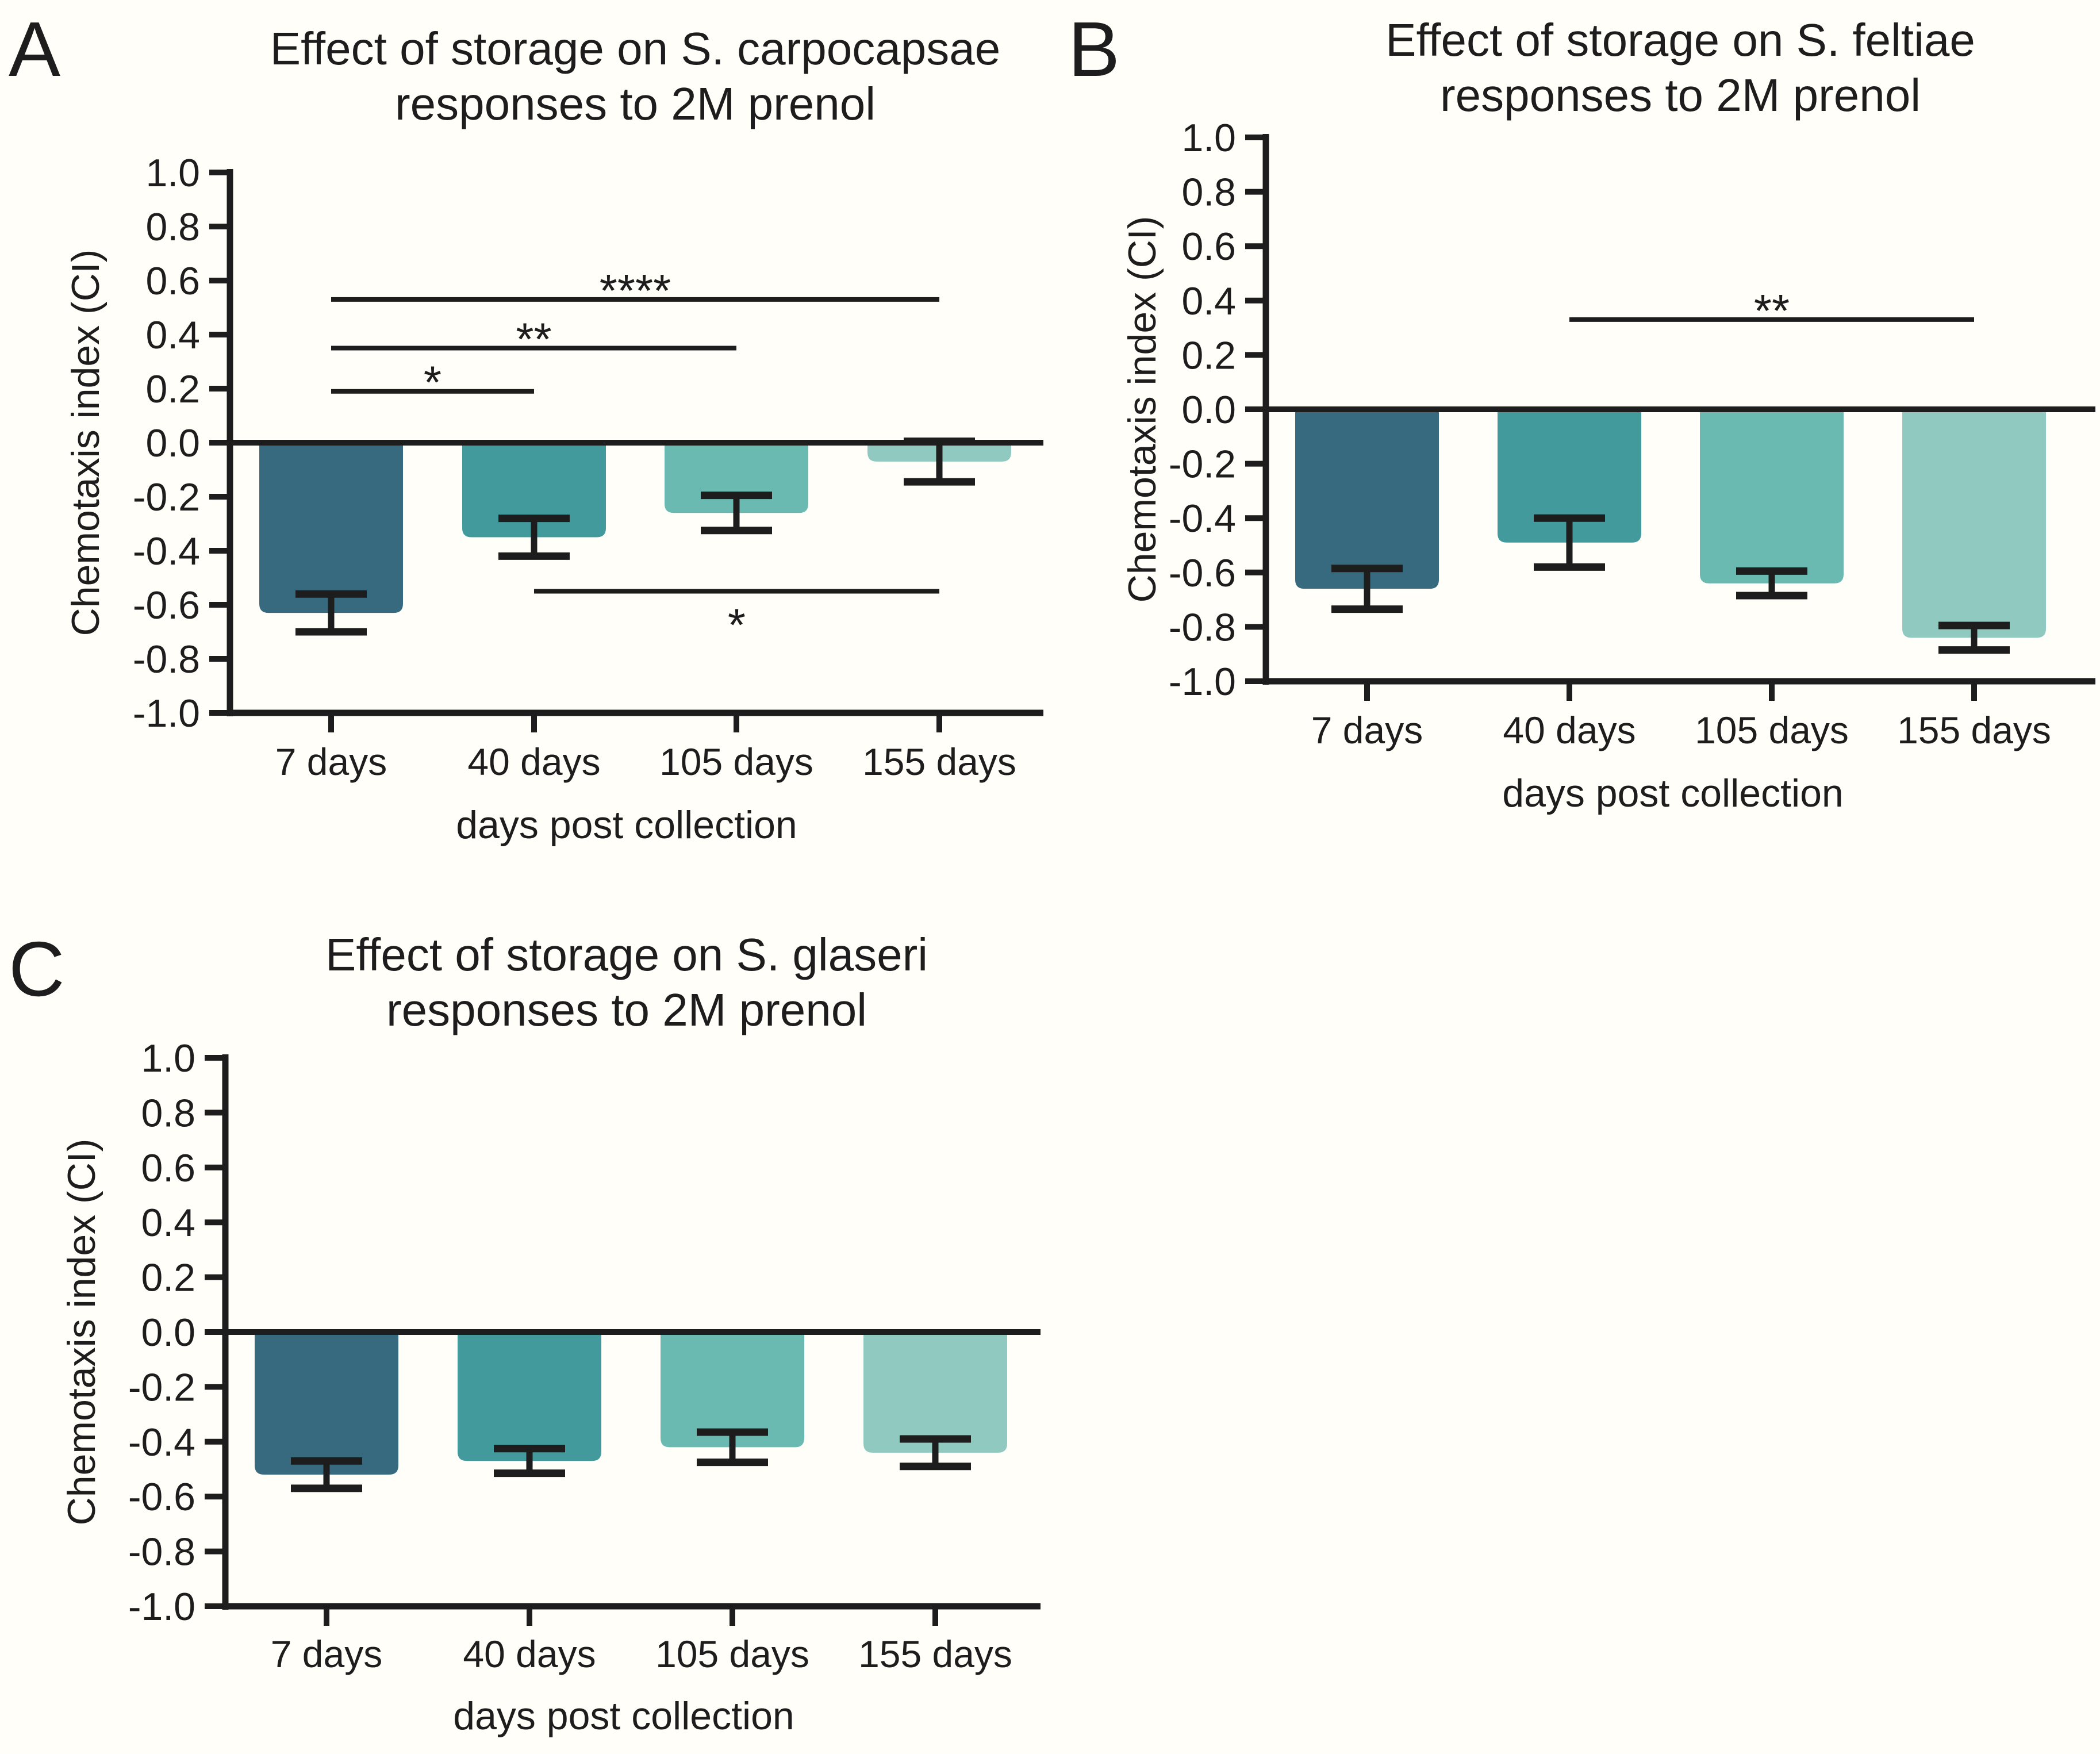 The width and height of the screenshot is (2100, 1754). What do you see at coordinates (1680, 40) in the screenshot?
I see `chart-title-line1: Effect of storage on S. feltiae` at bounding box center [1680, 40].